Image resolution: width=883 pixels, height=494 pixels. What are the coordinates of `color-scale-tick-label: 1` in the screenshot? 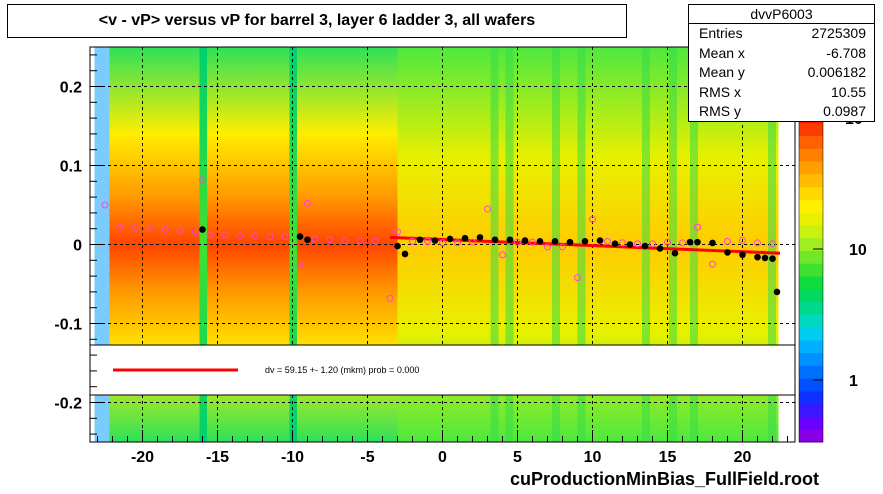 It's located at (853, 381).